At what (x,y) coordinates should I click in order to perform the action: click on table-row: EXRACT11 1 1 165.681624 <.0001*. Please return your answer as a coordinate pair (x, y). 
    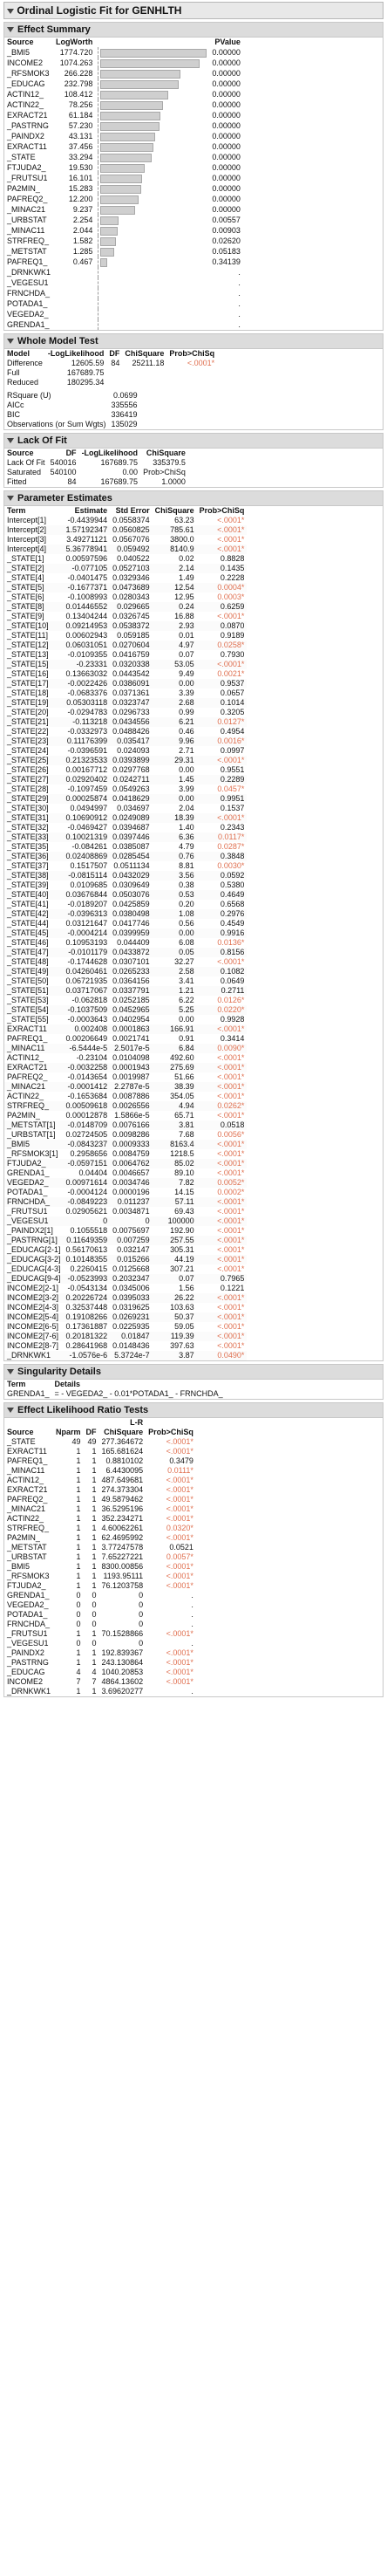
    Looking at the image, I should click on (100, 1452).